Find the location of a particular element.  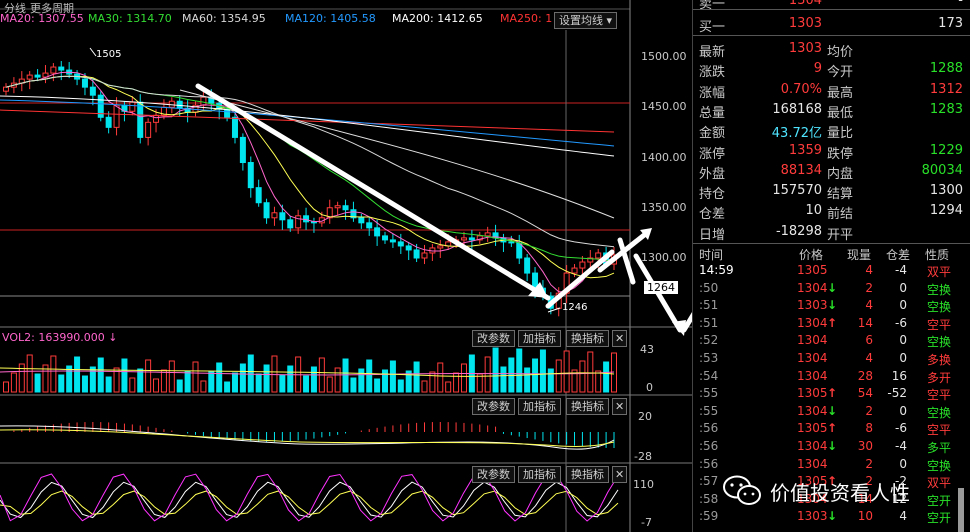

trade-price: 1303 is located at coordinates (812, 516).